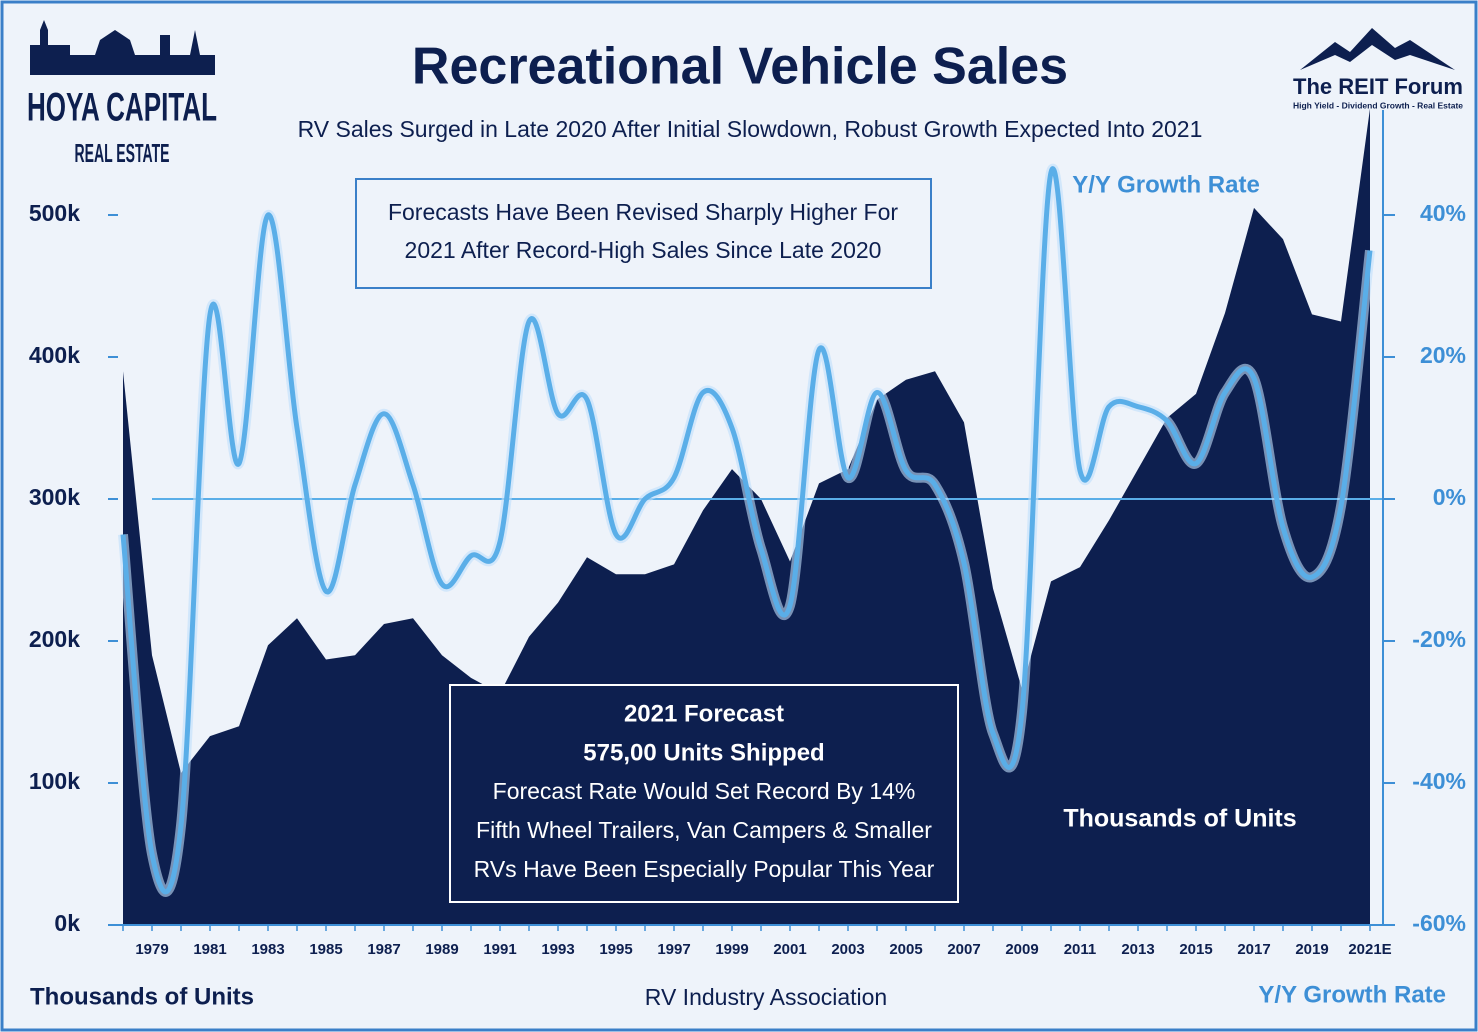 The width and height of the screenshot is (1478, 1032). I want to click on x-tick-label: 2015, so click(1195, 949).